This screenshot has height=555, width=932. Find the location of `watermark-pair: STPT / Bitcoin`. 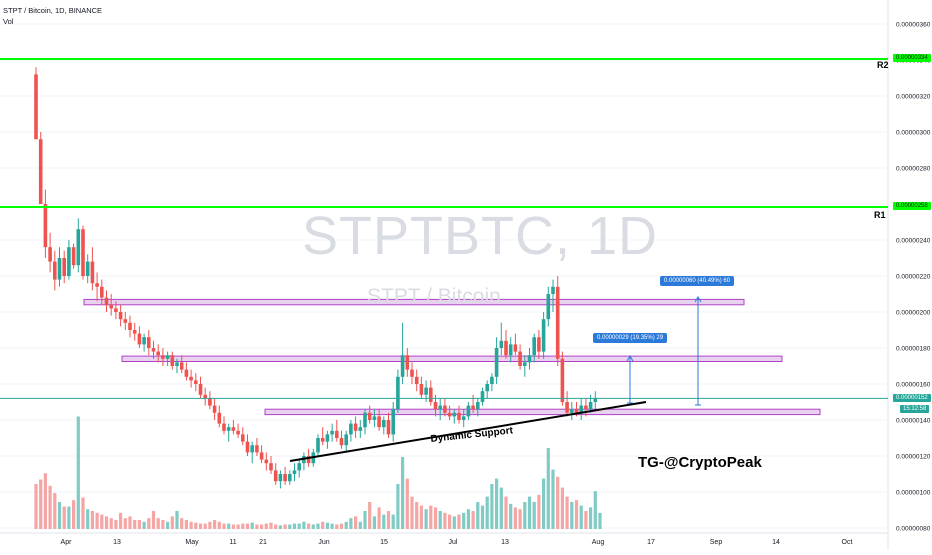

watermark-pair: STPT / Bitcoin is located at coordinates (434, 296).